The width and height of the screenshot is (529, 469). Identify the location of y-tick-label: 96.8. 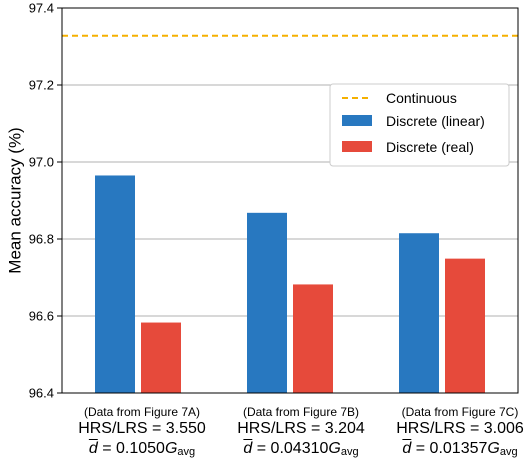
(41, 239).